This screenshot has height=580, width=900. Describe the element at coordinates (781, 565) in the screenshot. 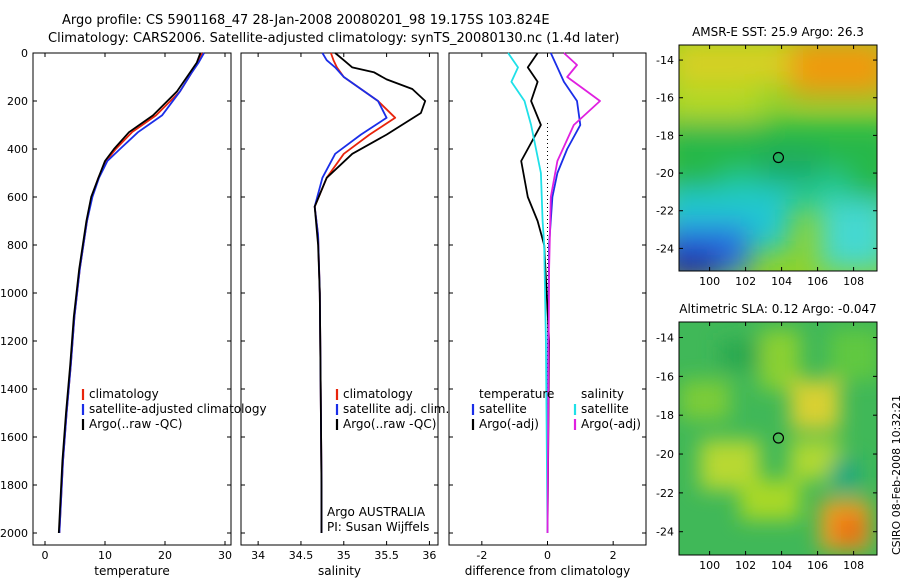

I see `sla_map-xtick-label: 104` at that location.